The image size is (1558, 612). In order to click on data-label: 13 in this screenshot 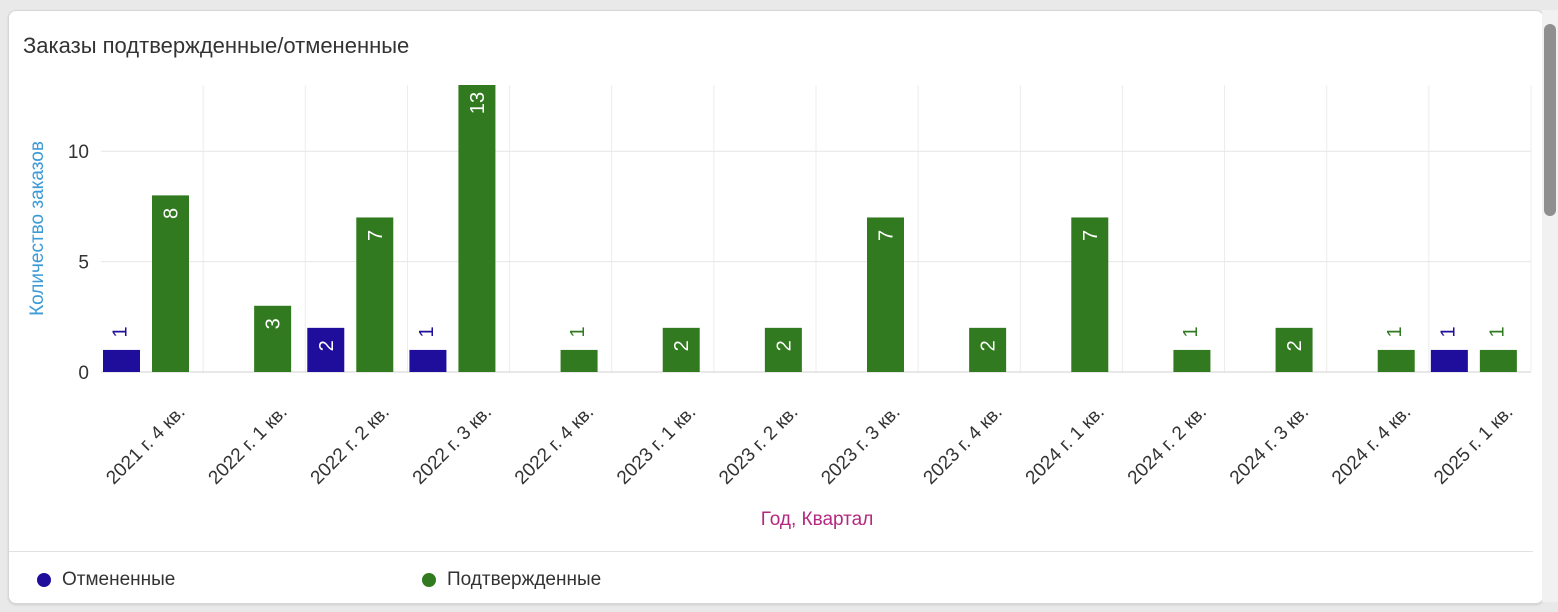, I will do `click(478, 103)`.